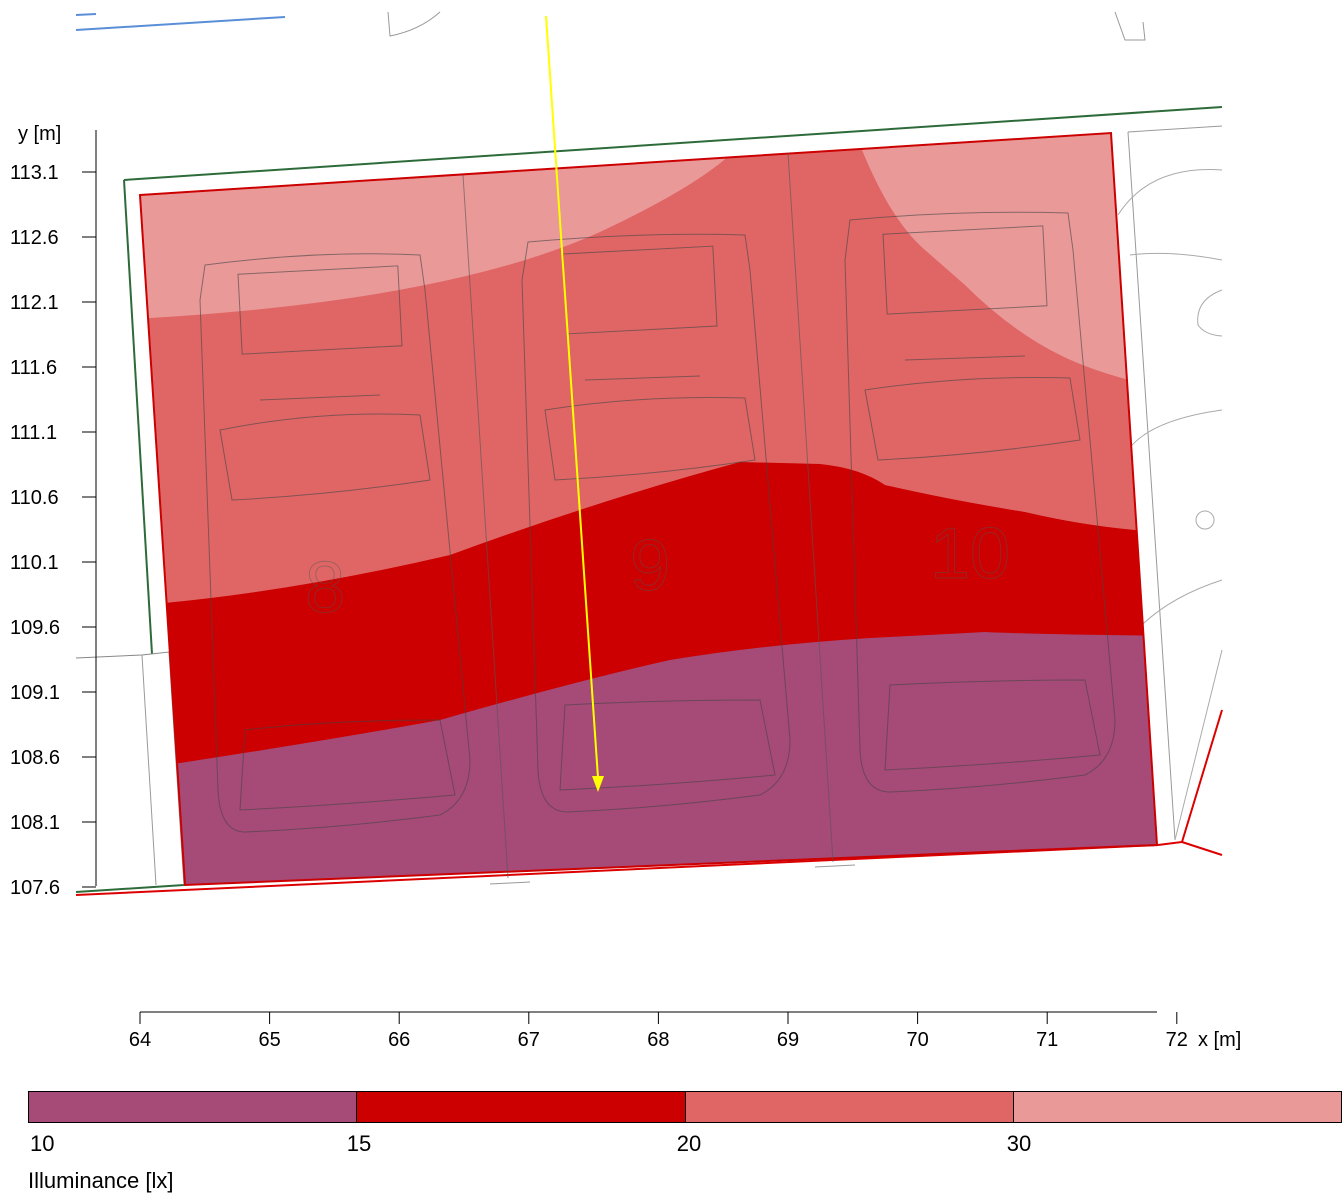  What do you see at coordinates (34, 303) in the screenshot?
I see `y-tick-label: 112.1` at bounding box center [34, 303].